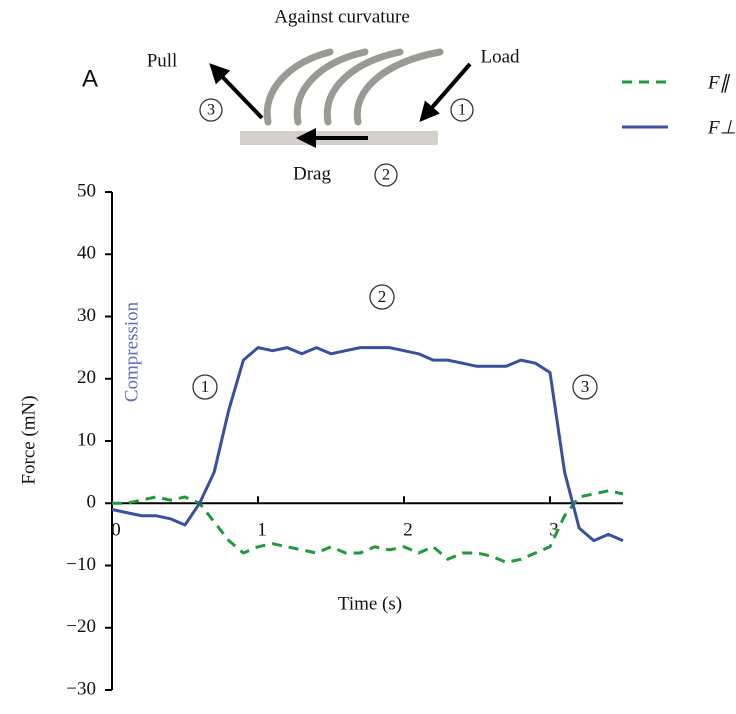 The width and height of the screenshot is (736, 714). Describe the element at coordinates (382, 296) in the screenshot. I see `phase-number: 2` at that location.